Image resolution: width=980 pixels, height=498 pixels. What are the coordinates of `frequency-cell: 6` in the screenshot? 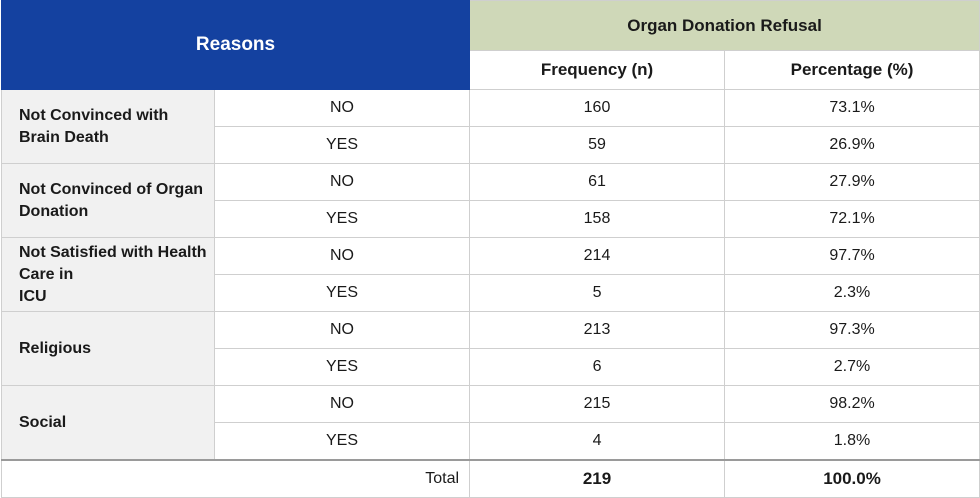 It's located at (597, 367).